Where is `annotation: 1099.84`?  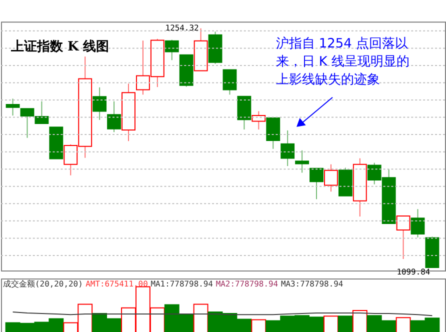 annotation: 1099.84 is located at coordinates (413, 272).